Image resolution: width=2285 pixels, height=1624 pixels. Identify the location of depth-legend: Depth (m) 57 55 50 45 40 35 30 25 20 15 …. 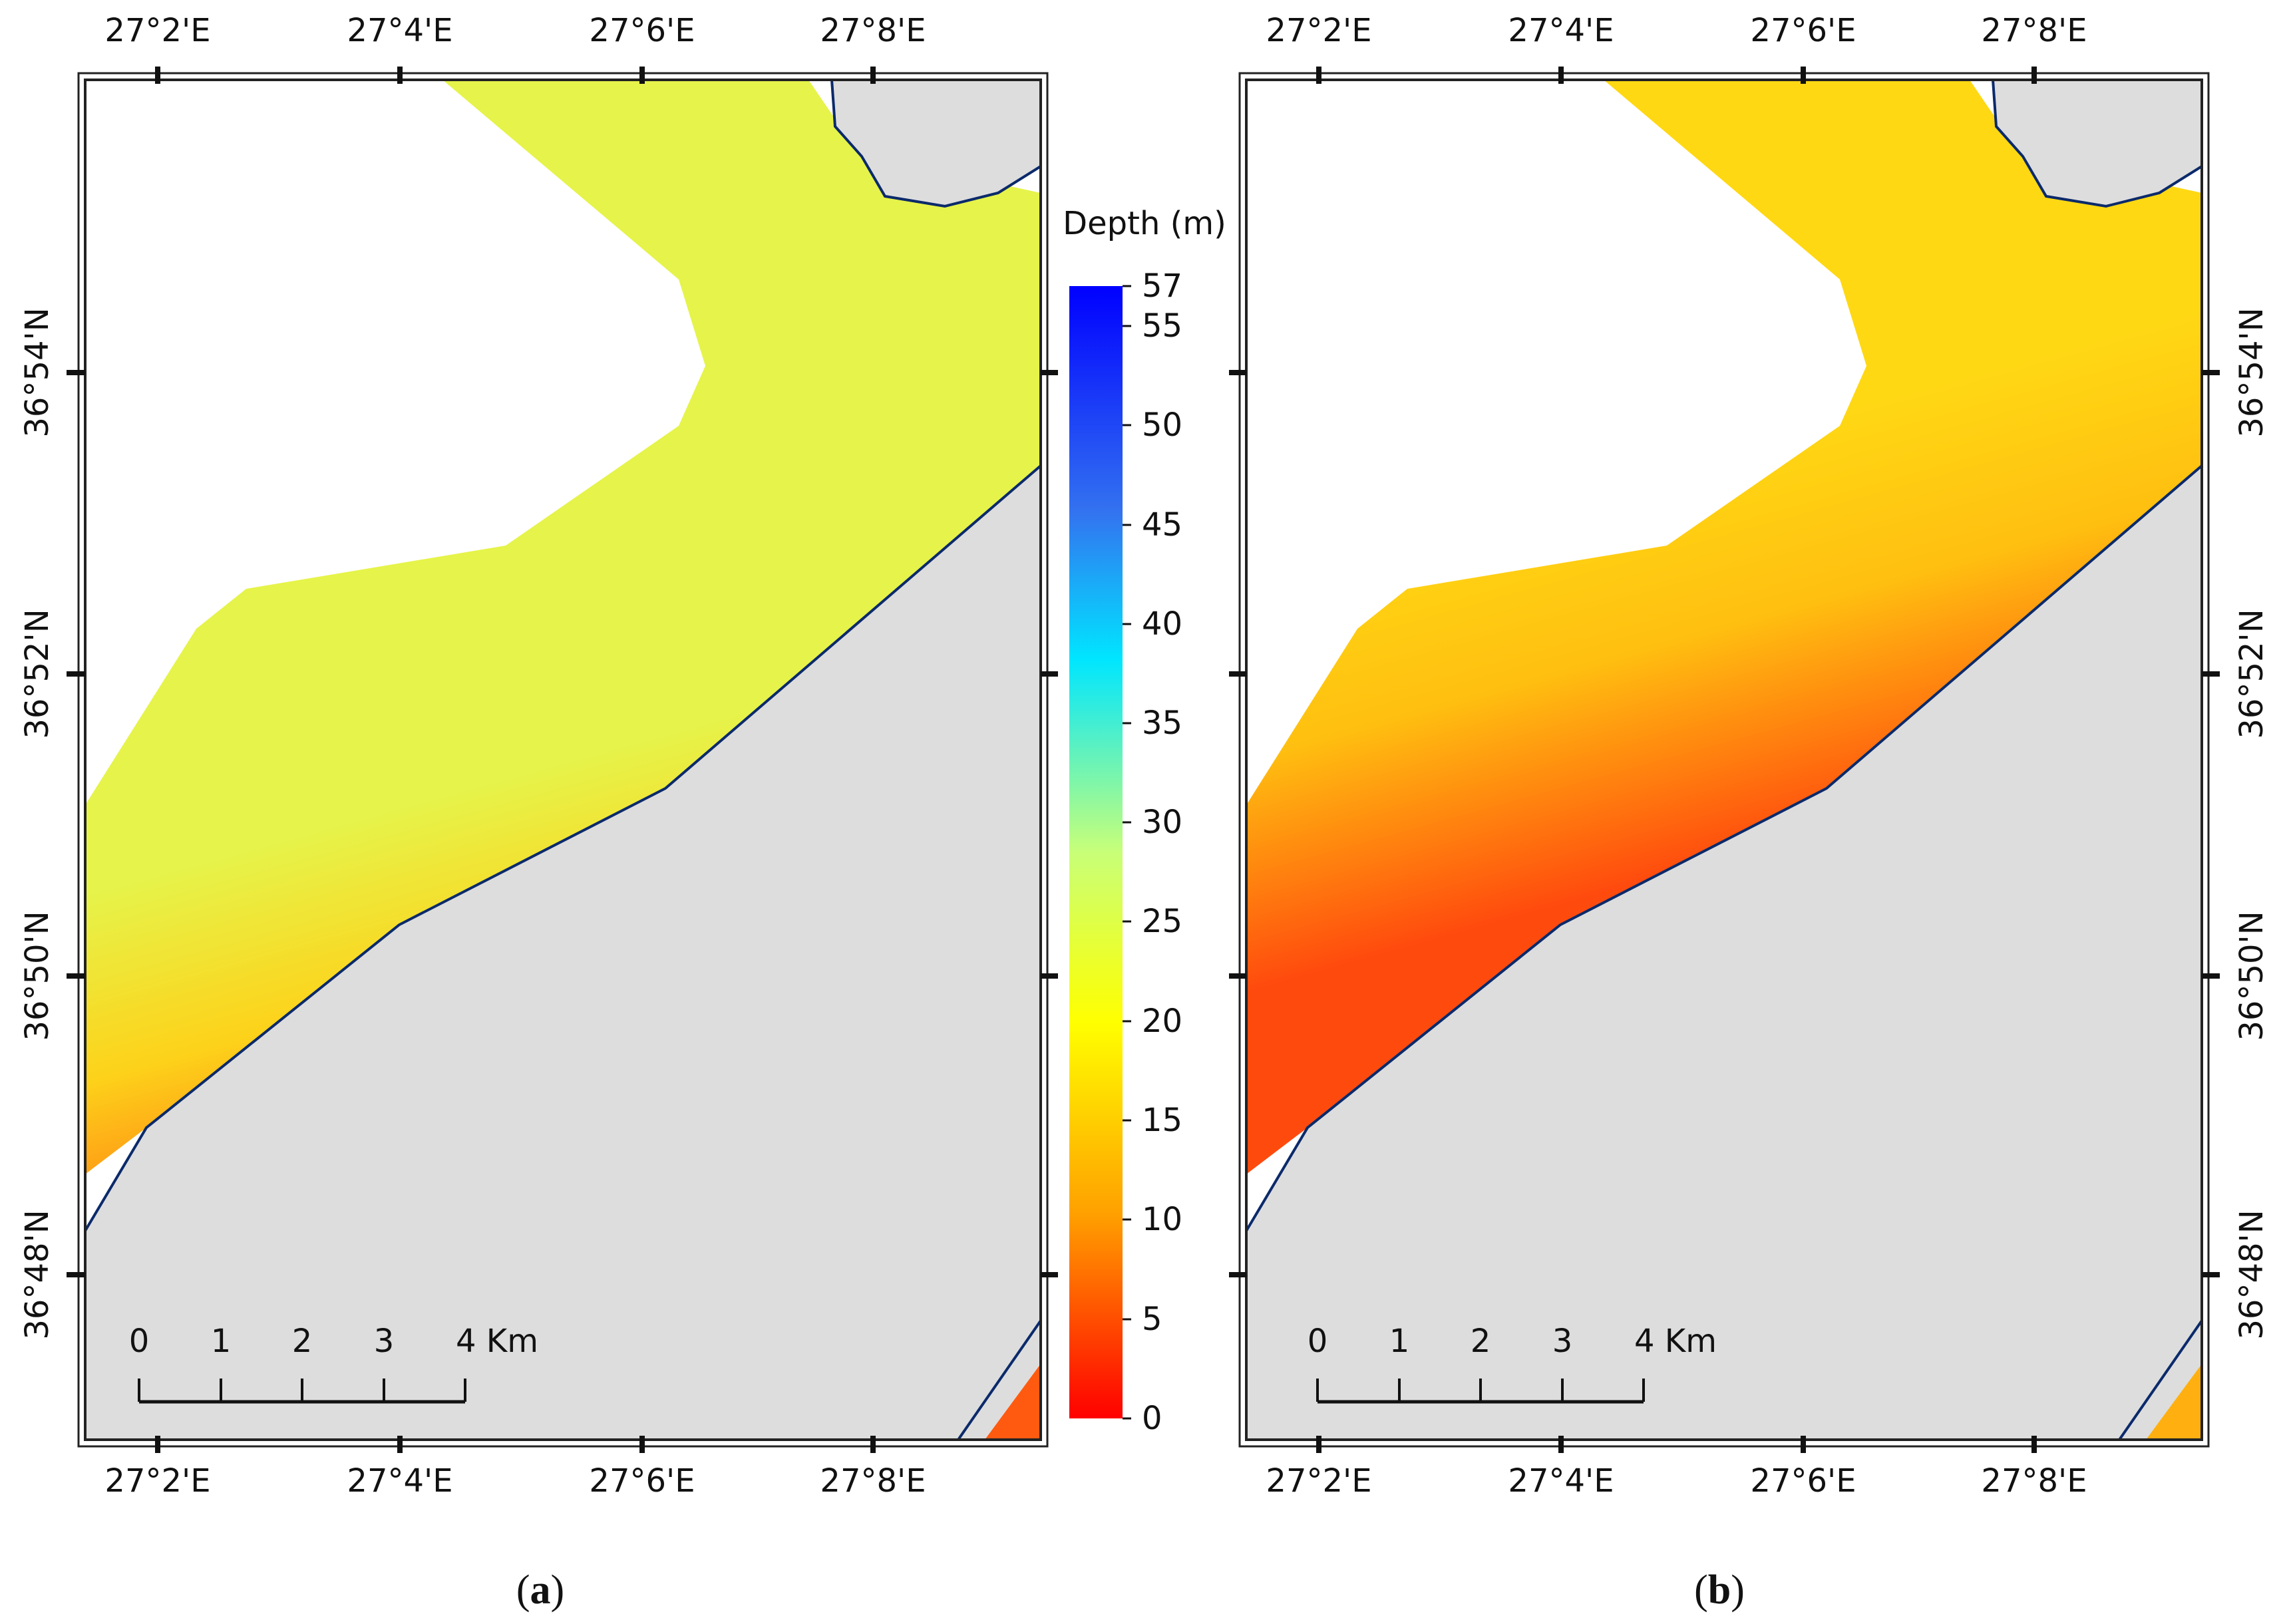
(1144, 821).